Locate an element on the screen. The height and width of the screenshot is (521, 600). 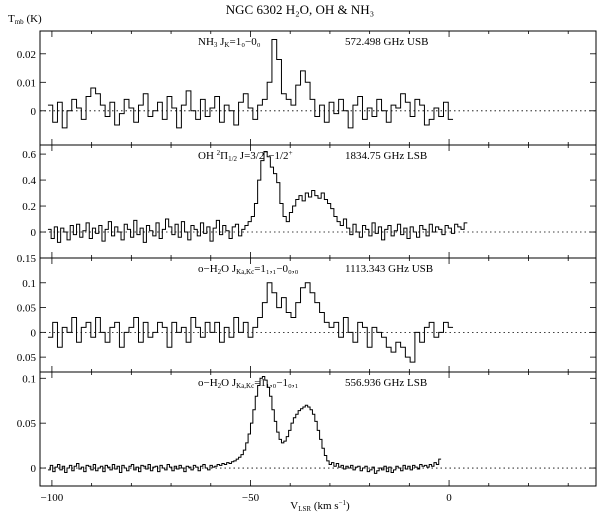
transition-label-part: −1/2 is located at coordinates (278, 156).